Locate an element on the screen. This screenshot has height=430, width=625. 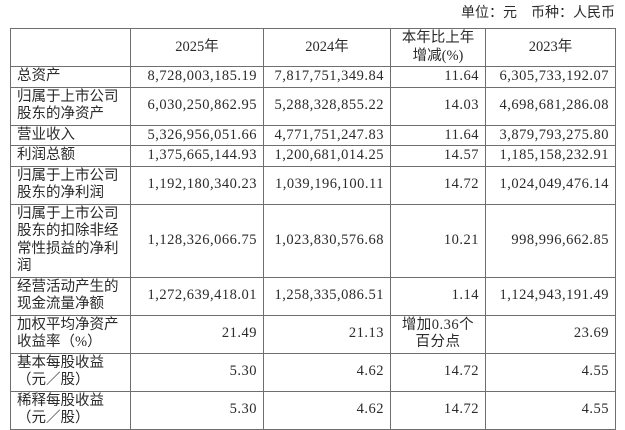
value-2025: 6,030,250,862.95 is located at coordinates (197, 106).